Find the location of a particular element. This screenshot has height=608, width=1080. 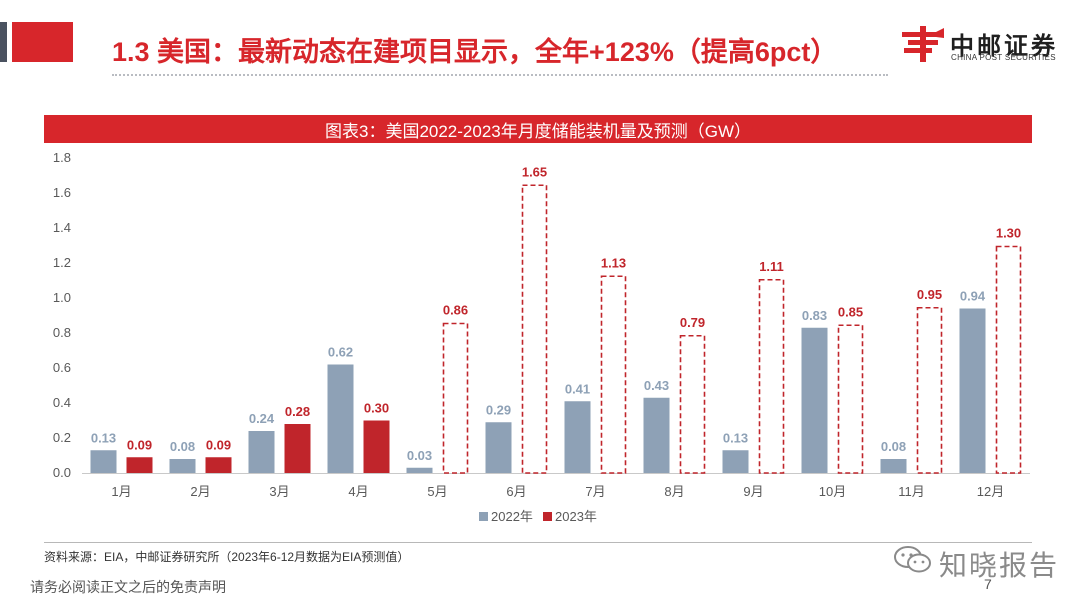

y-tick-label: 0.8 is located at coordinates (62, 332).